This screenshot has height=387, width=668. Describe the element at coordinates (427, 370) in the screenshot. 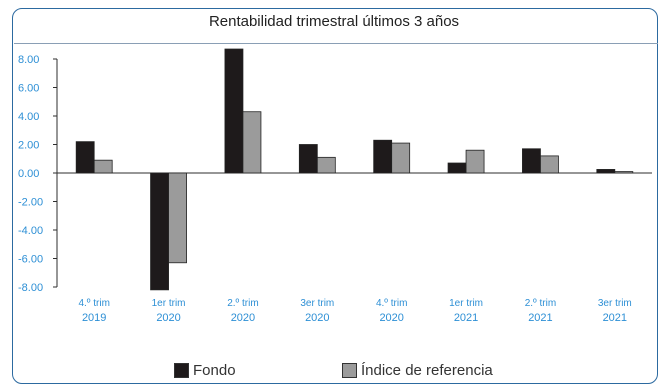

I see `legend-label-indice: Índice de referencia` at that location.